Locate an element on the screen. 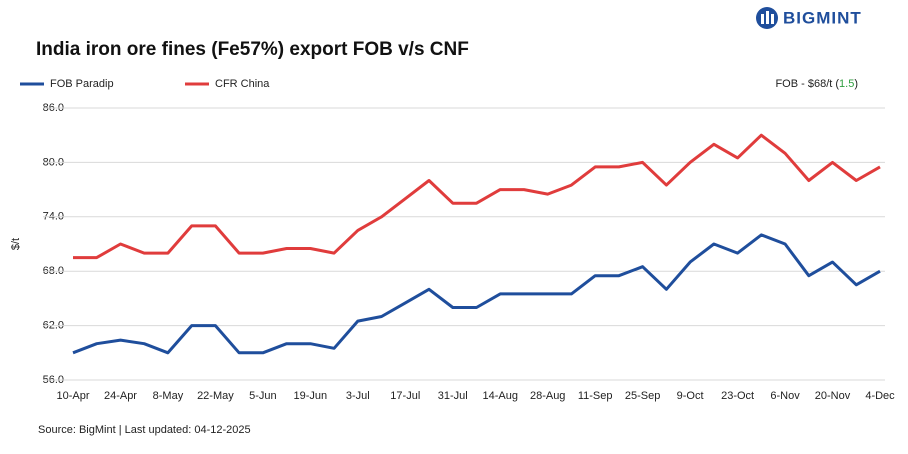  x-tick-label: 10-Apr is located at coordinates (72, 396).